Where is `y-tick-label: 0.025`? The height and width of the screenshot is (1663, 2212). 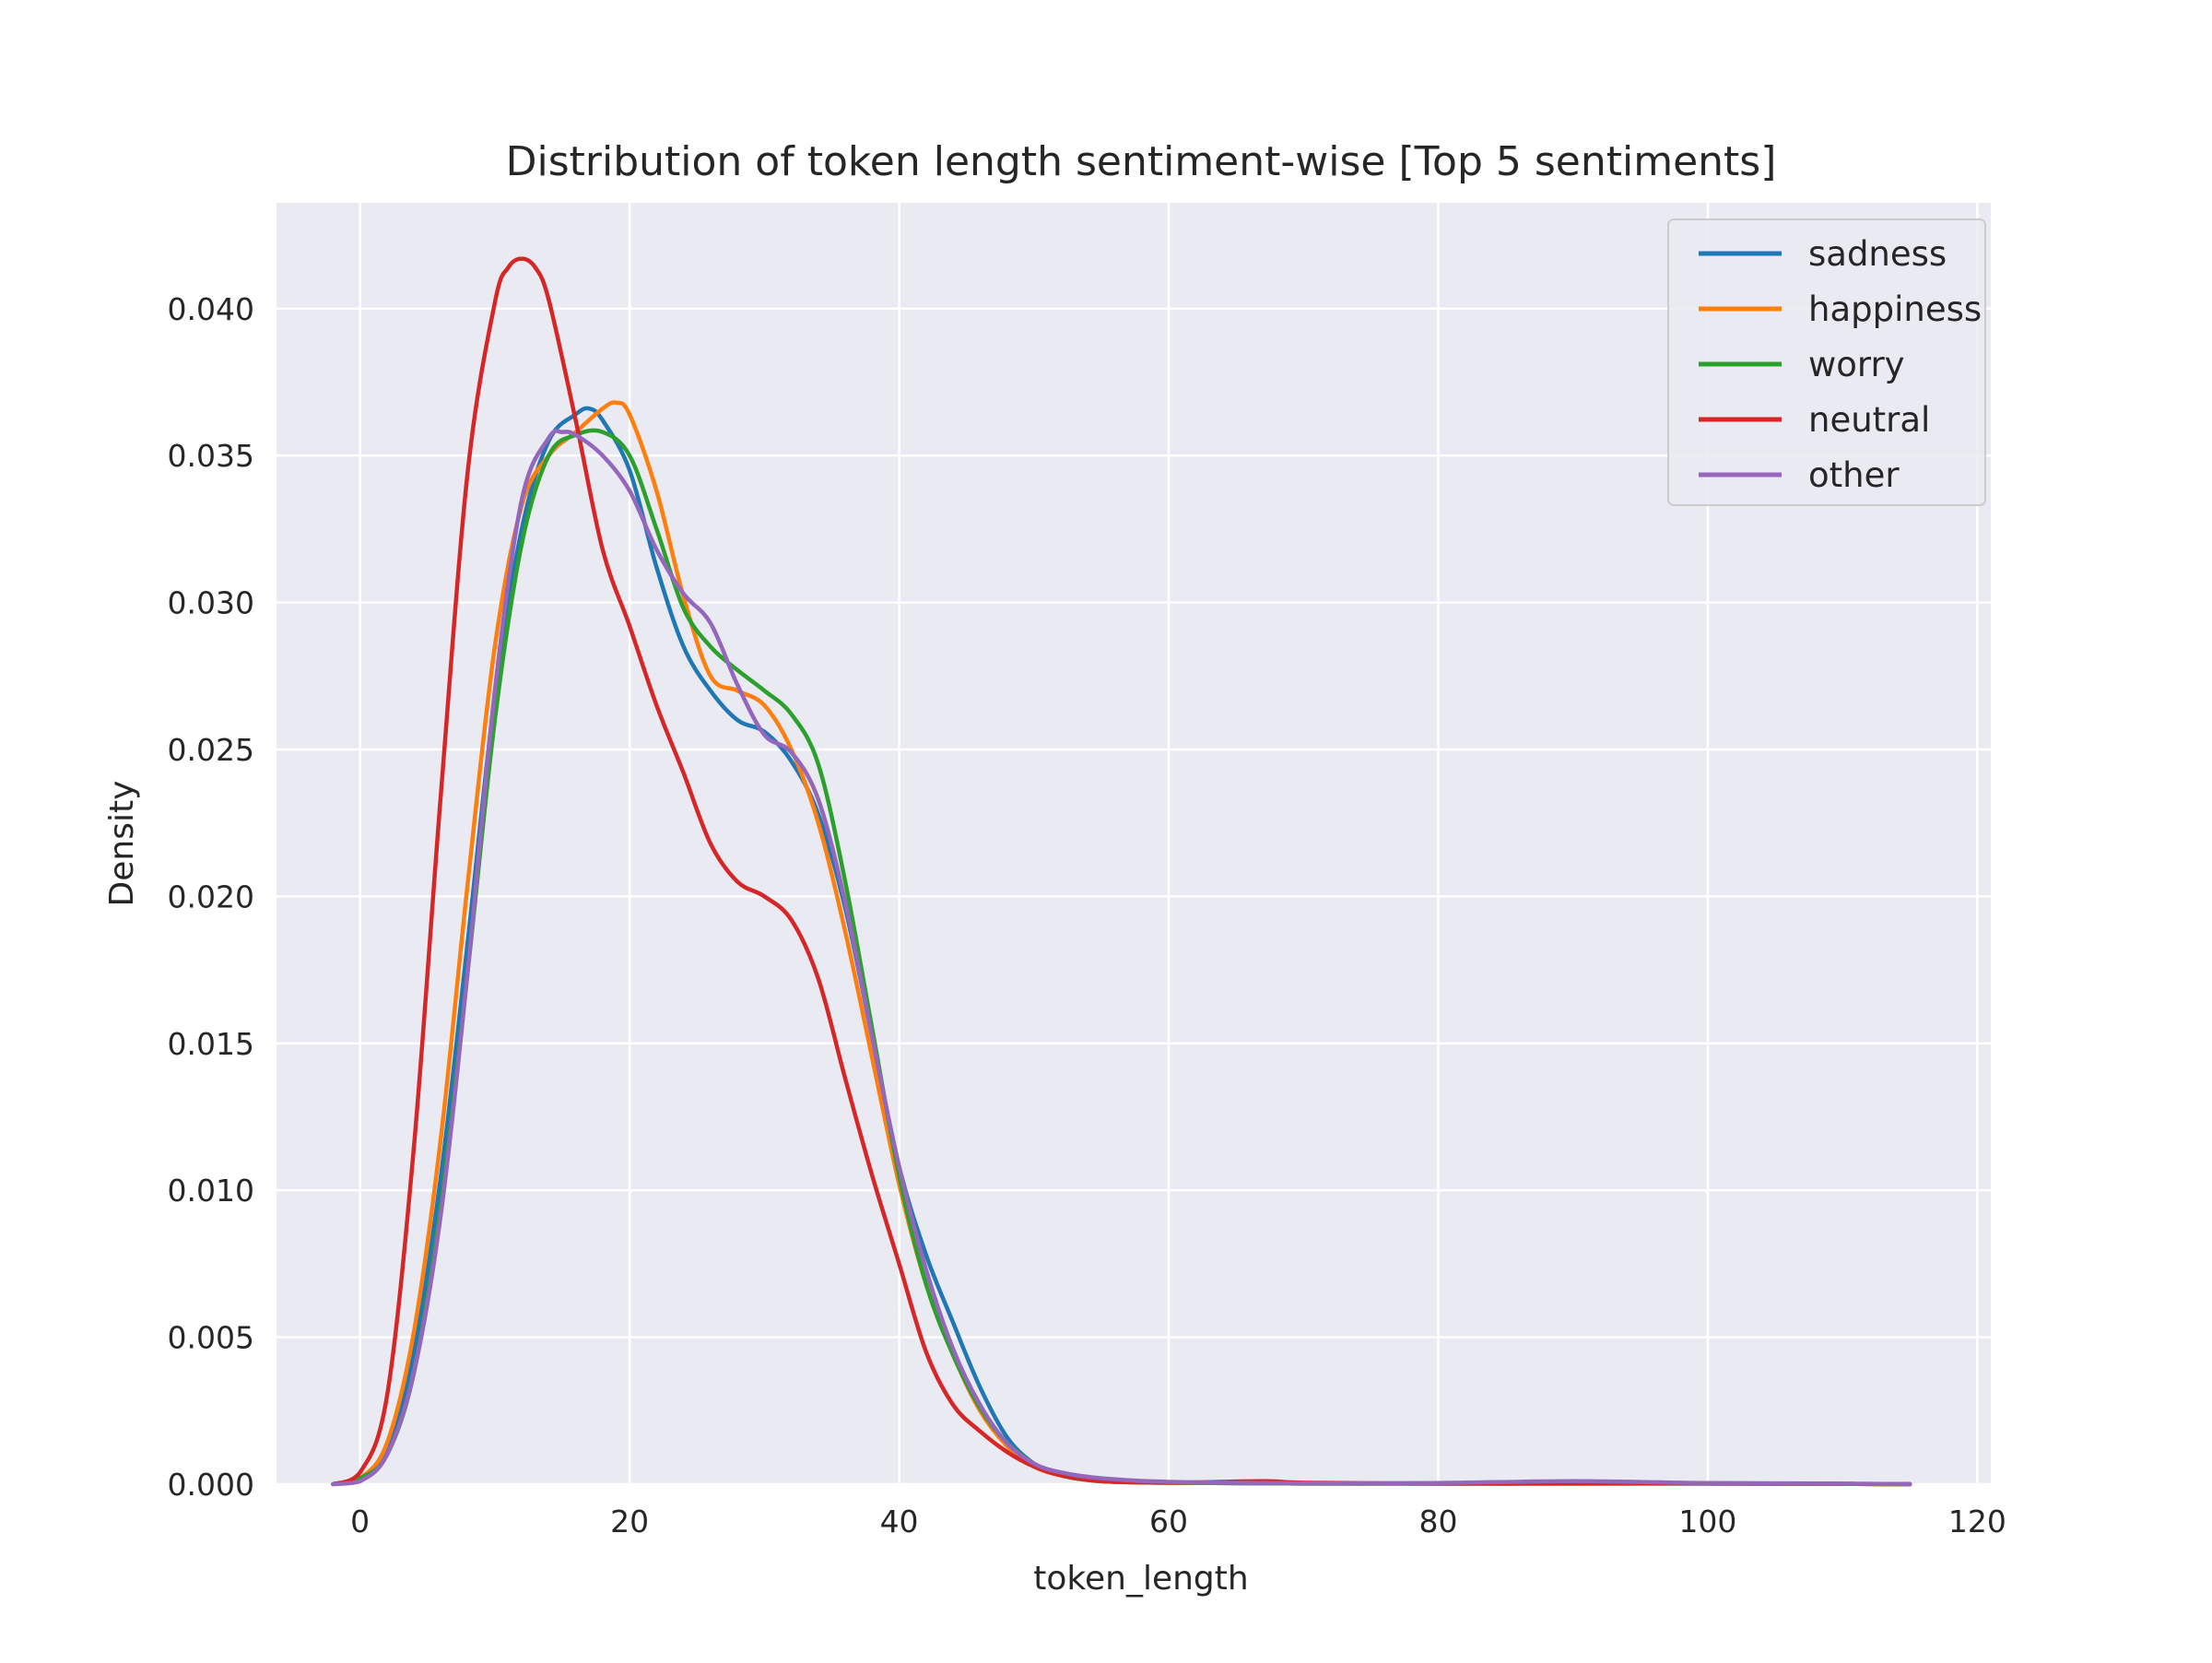 y-tick-label: 0.025 is located at coordinates (211, 750).